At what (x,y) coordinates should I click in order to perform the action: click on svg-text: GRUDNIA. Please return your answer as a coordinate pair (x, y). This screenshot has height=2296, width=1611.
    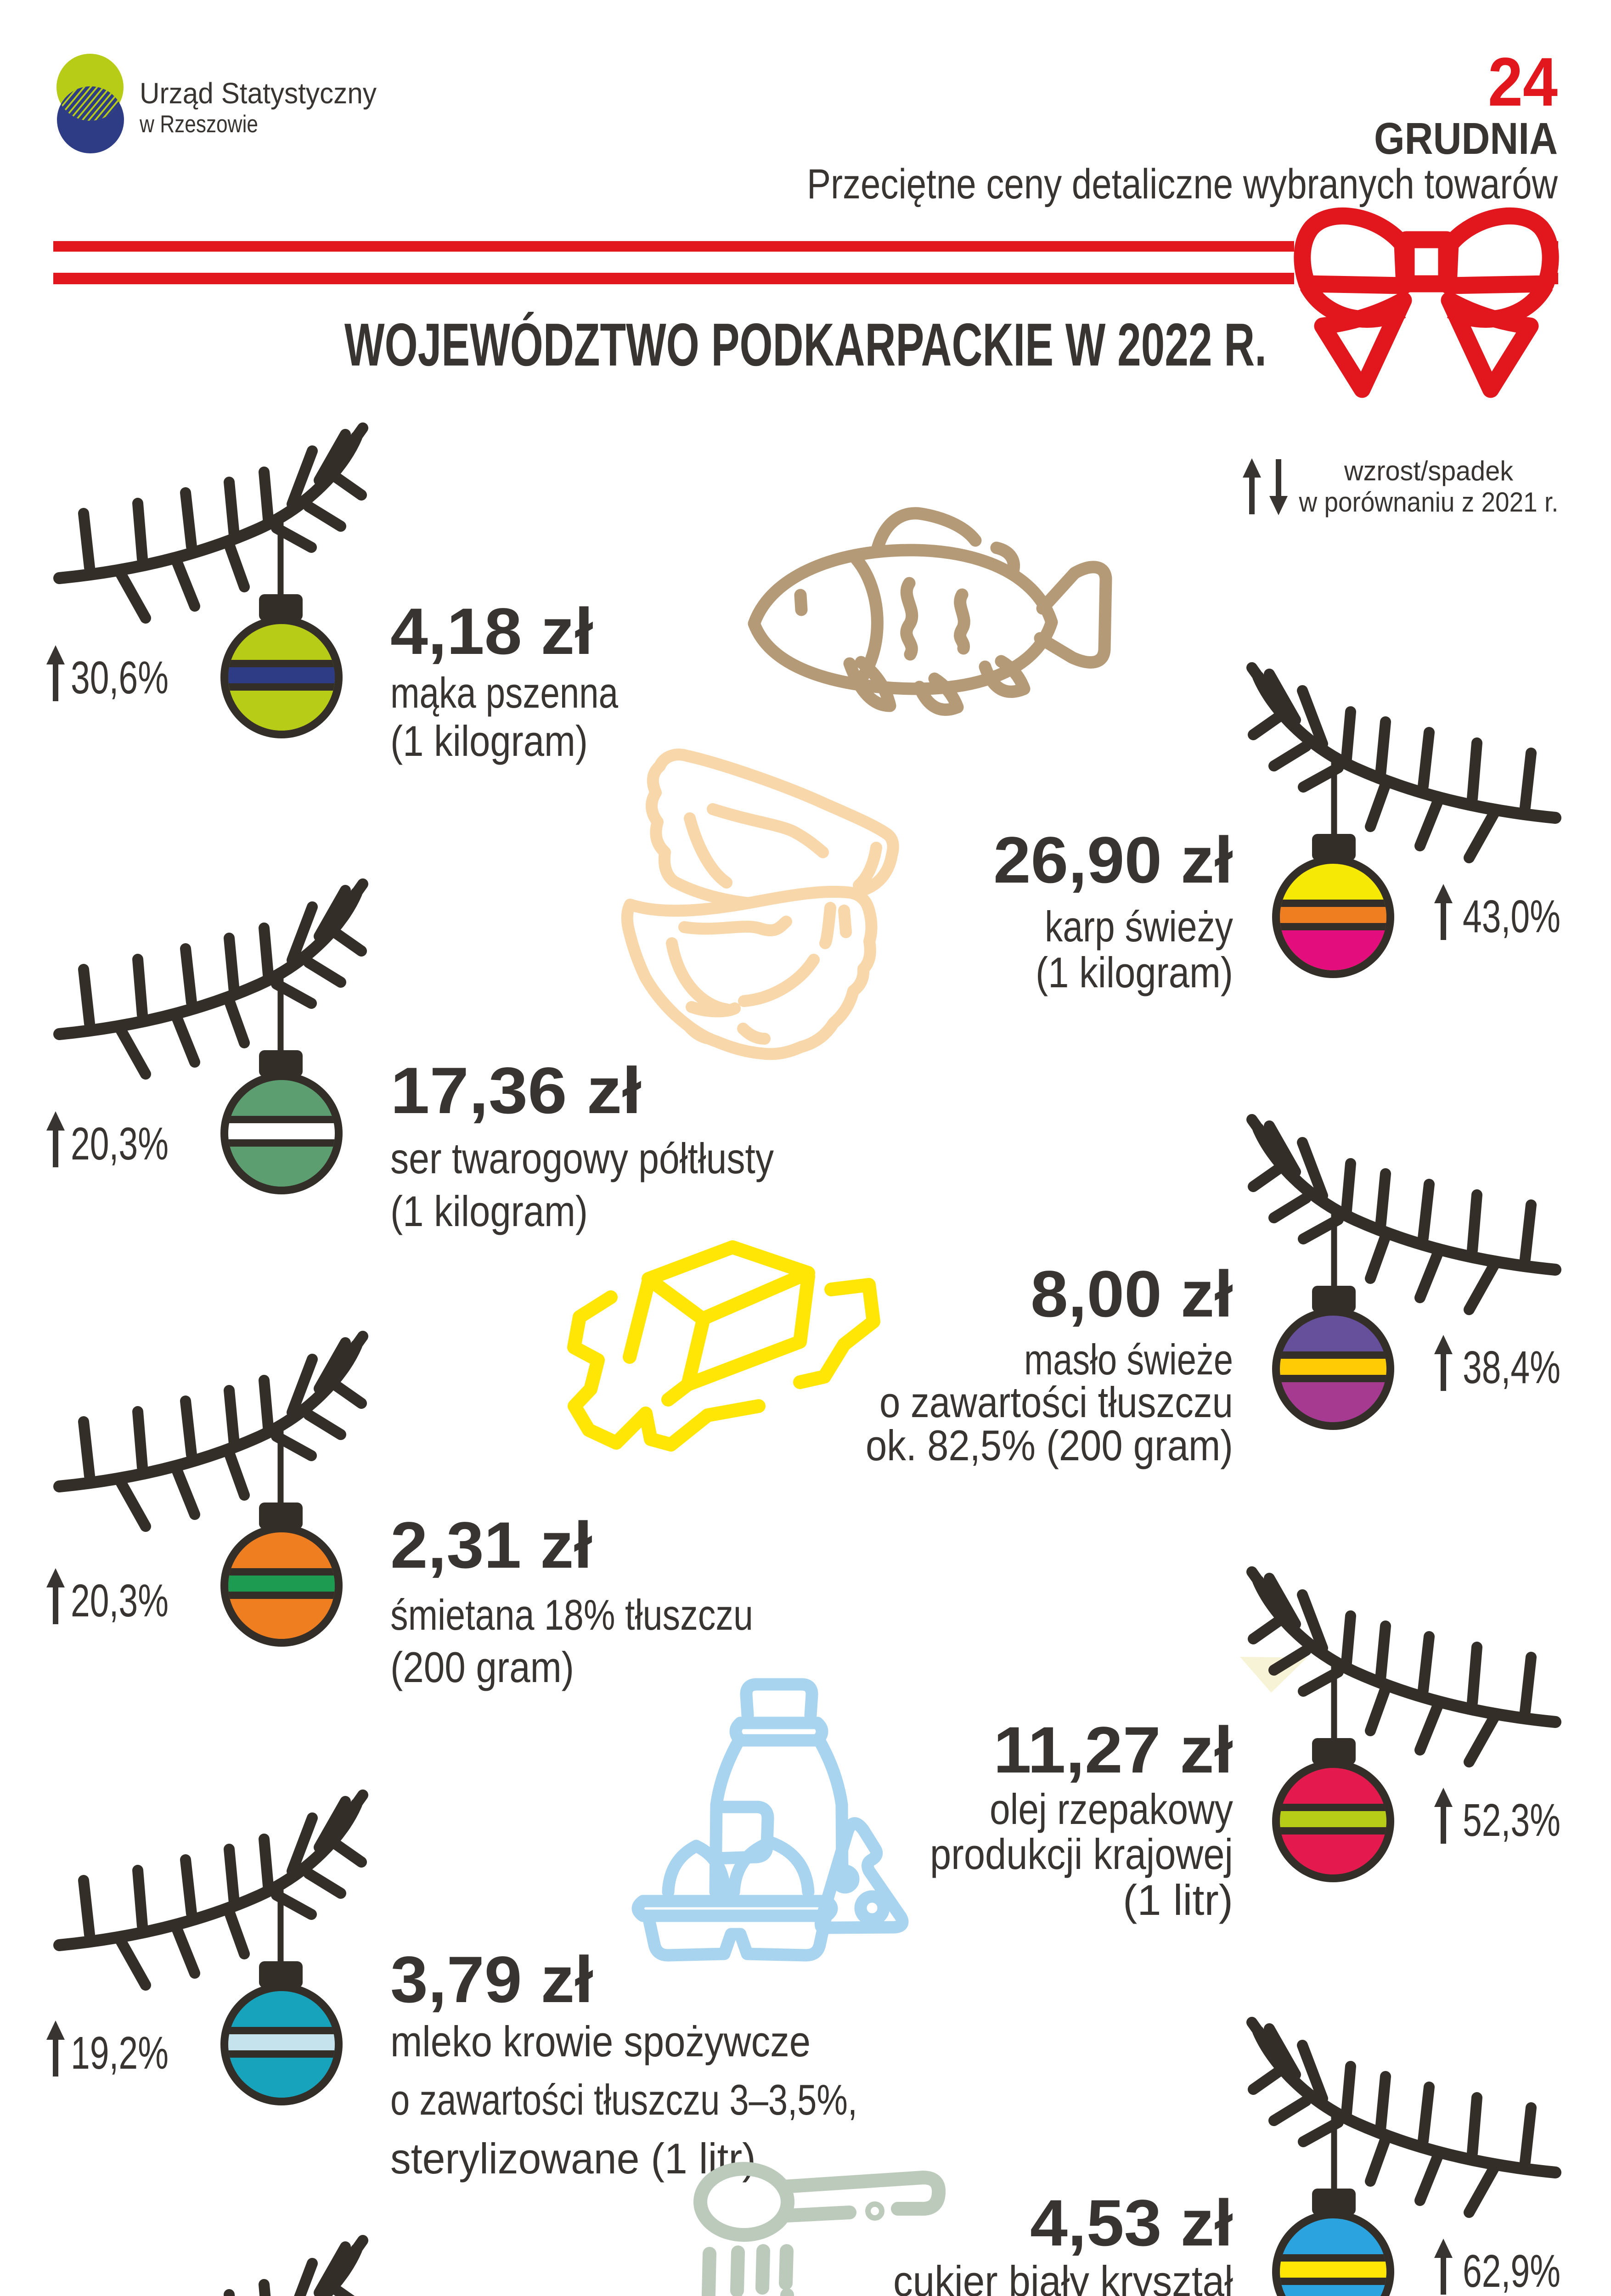
    Looking at the image, I should click on (1466, 138).